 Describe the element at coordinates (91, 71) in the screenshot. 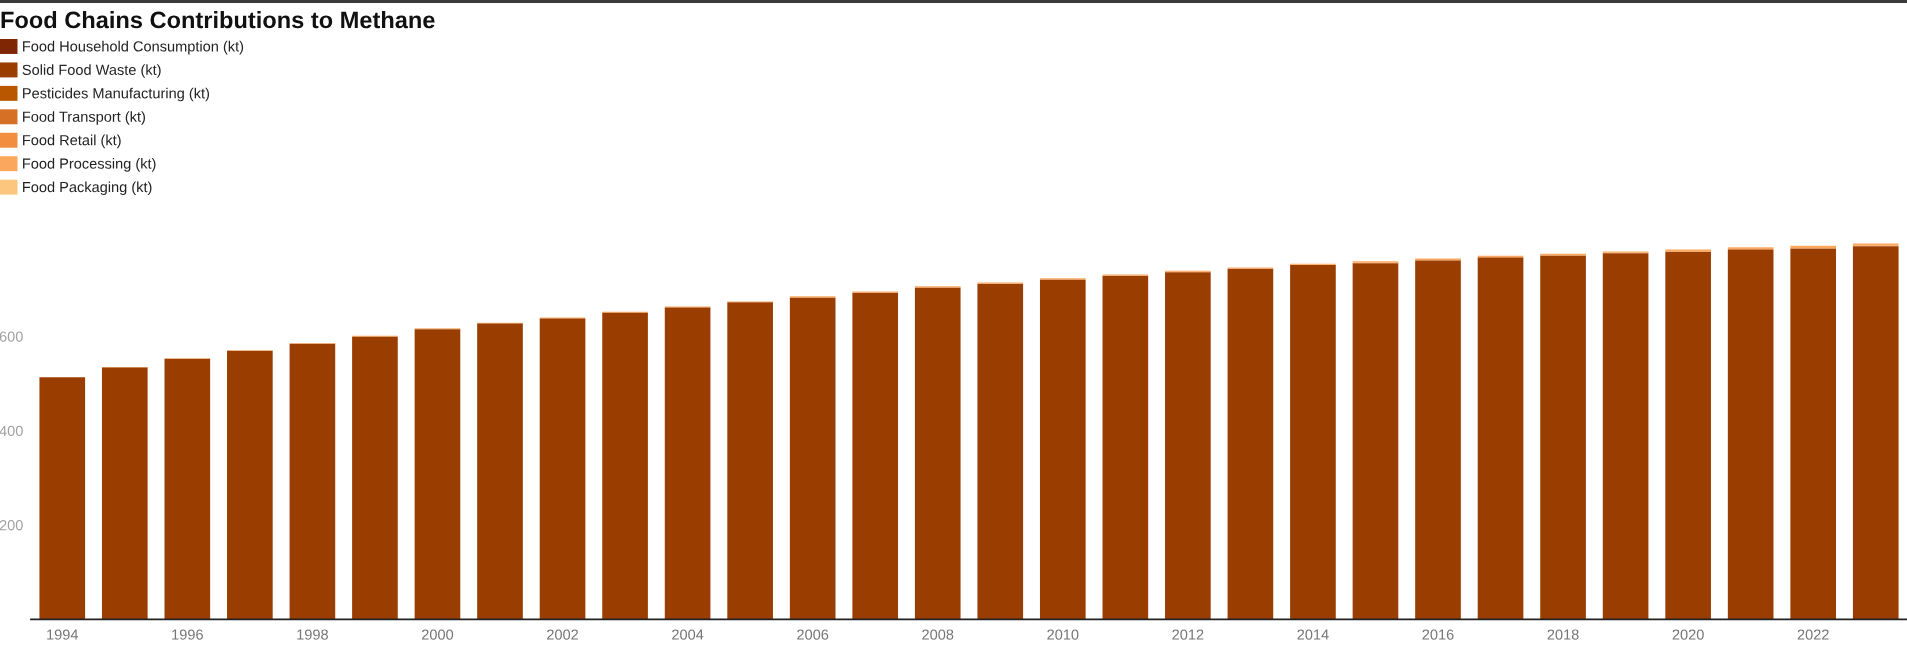

I see `legend-label: Solid Food Waste (kt)` at that location.